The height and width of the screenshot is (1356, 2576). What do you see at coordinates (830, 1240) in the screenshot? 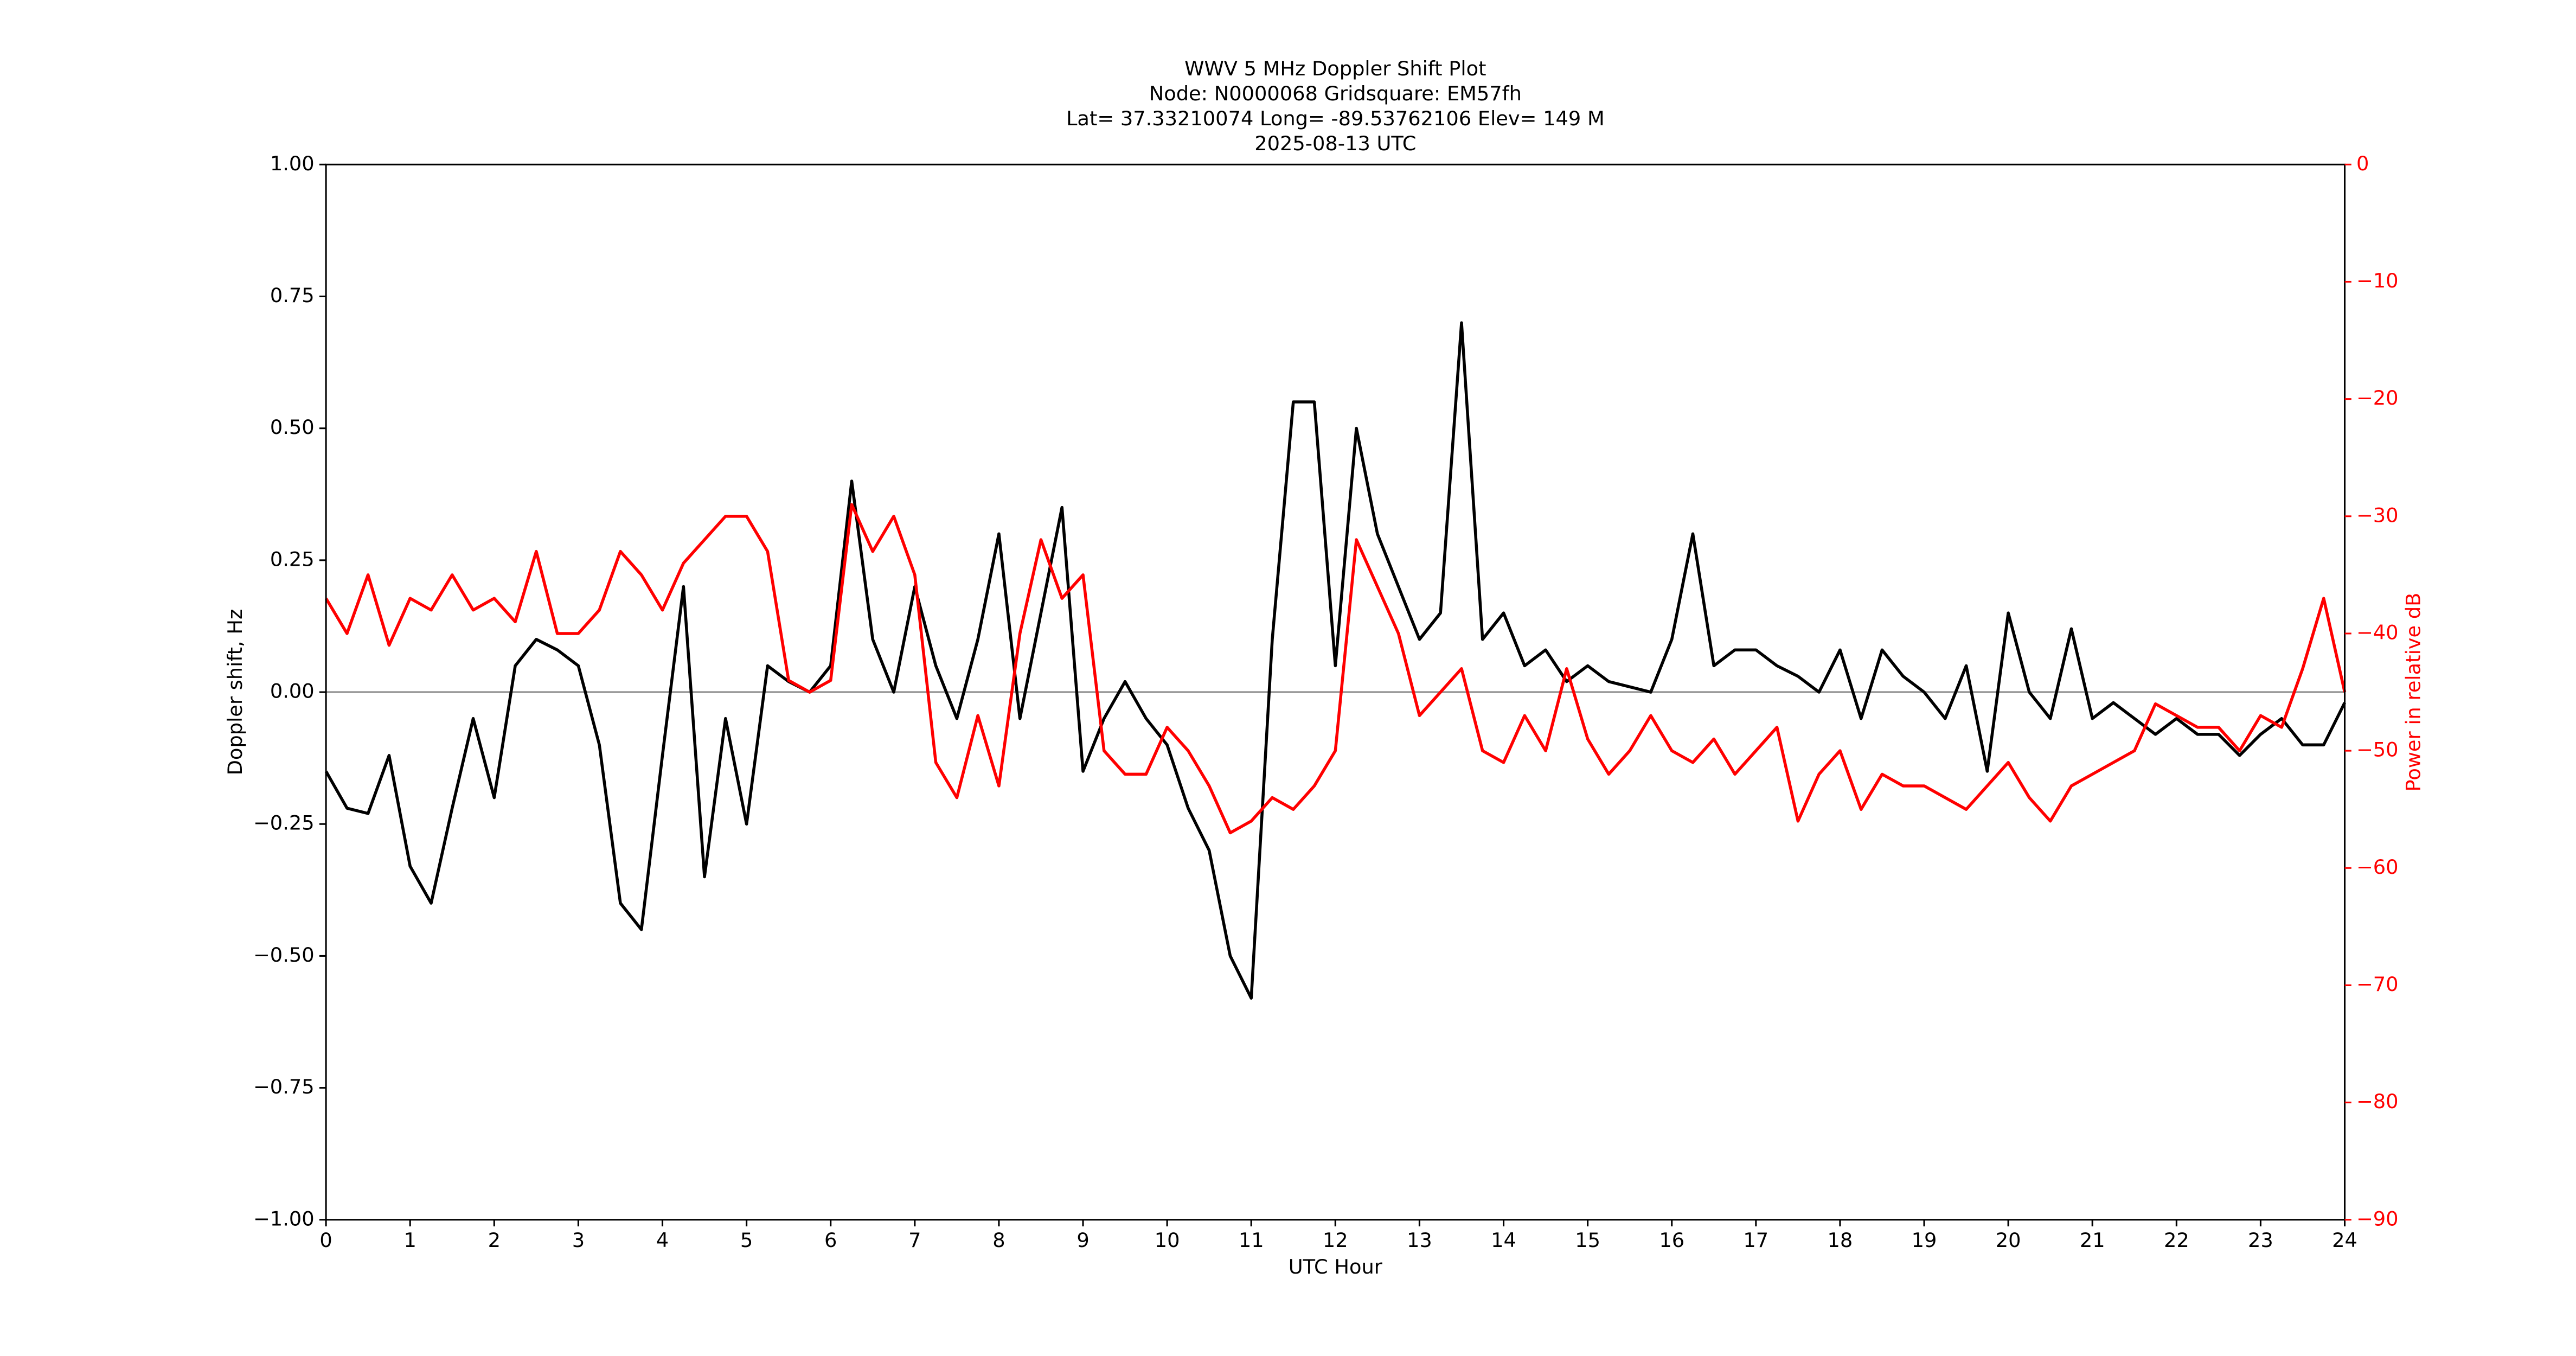
I see `x-tick-label: 6` at bounding box center [830, 1240].